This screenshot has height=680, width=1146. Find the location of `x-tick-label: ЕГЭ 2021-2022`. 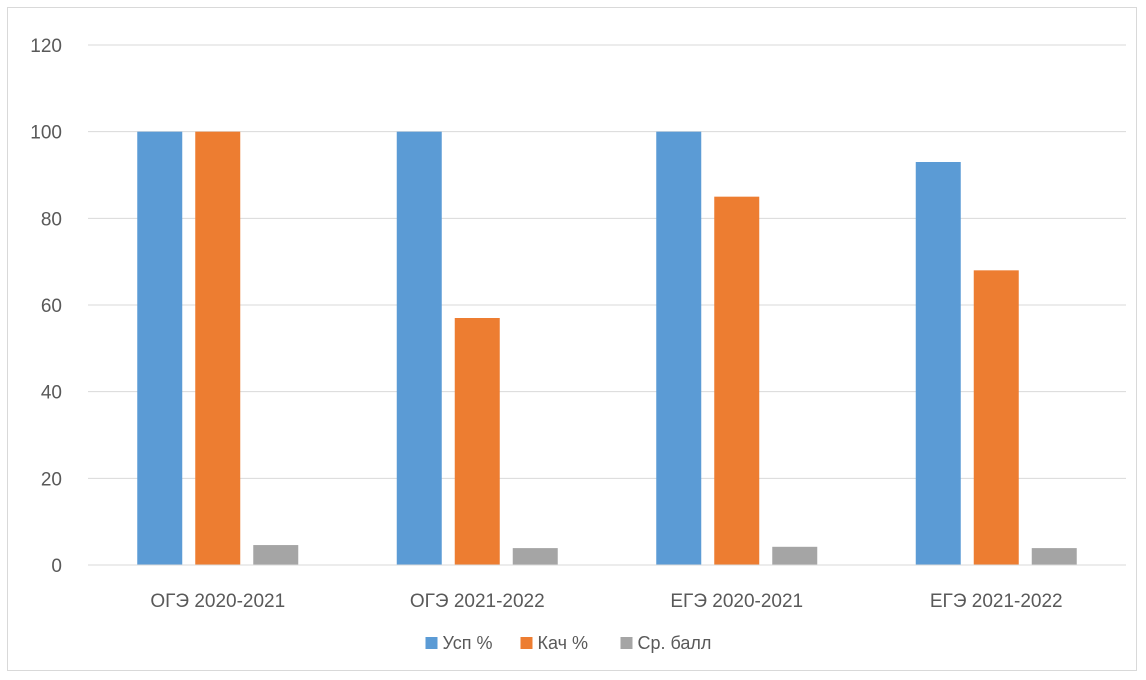

x-tick-label: ЕГЭ 2021-2022 is located at coordinates (996, 601).